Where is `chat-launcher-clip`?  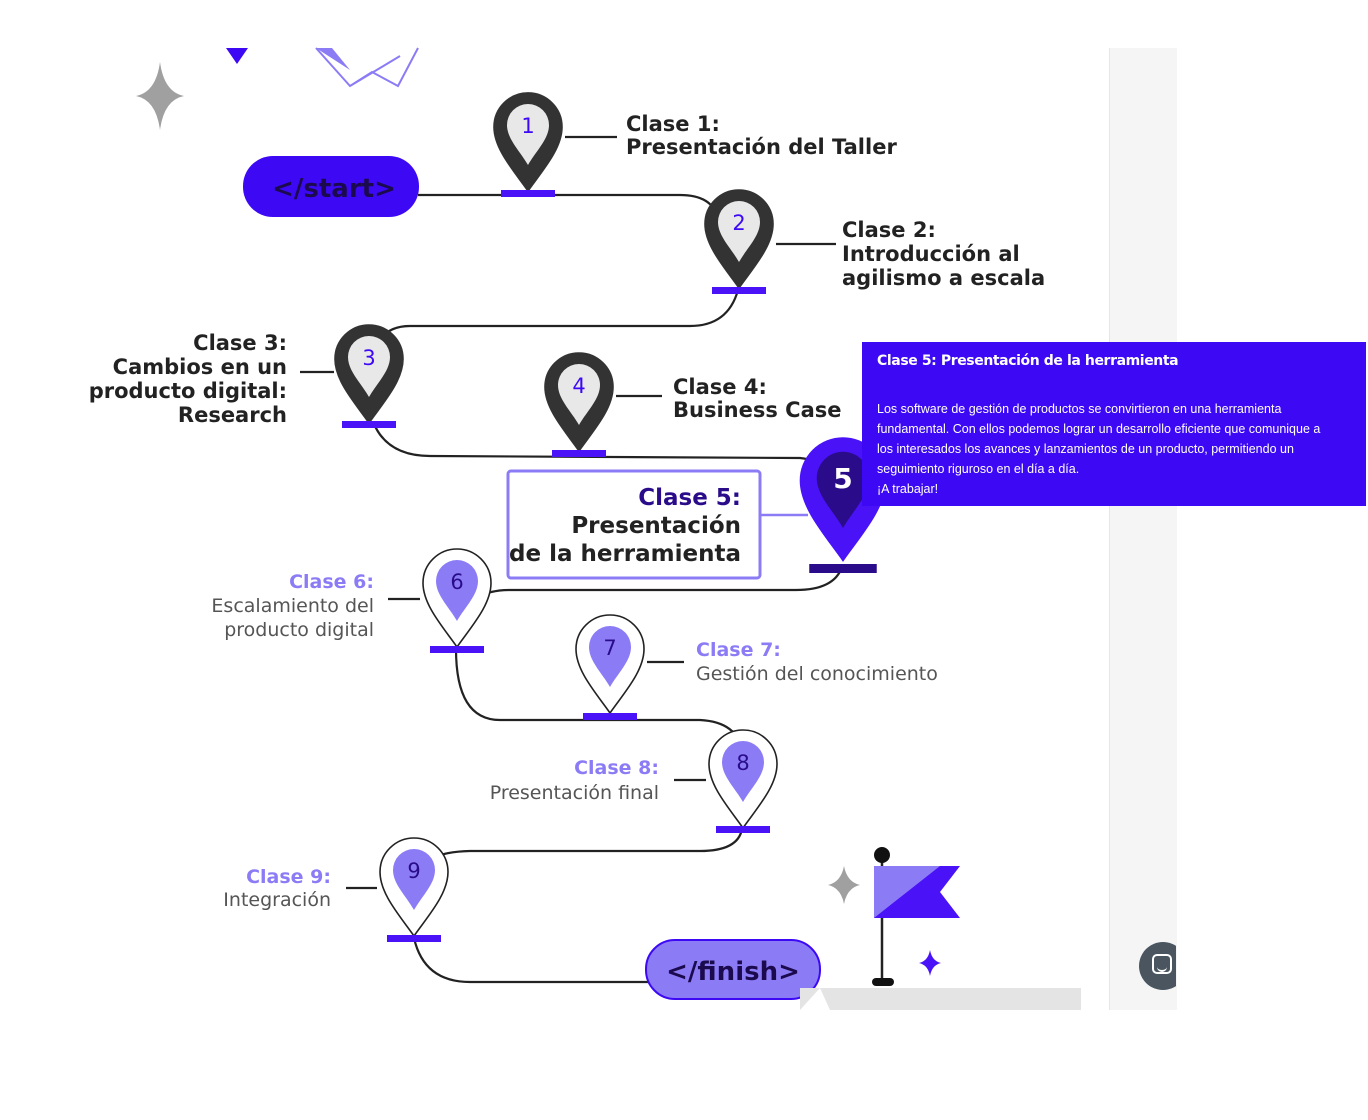
chat-launcher-clip is located at coordinates (1157, 965).